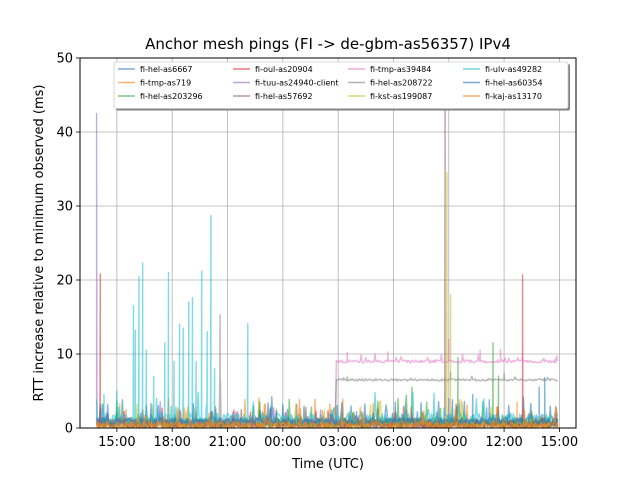  What do you see at coordinates (68, 244) in the screenshot?
I see `y-axis: 0 10 20 30 40 50` at bounding box center [68, 244].